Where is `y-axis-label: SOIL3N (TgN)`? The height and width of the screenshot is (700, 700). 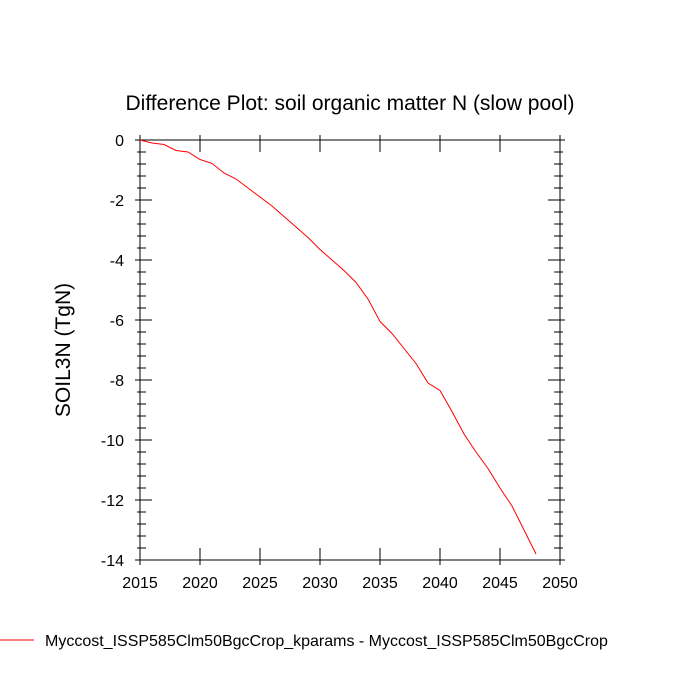 y-axis-label: SOIL3N (TgN) is located at coordinates (63, 350).